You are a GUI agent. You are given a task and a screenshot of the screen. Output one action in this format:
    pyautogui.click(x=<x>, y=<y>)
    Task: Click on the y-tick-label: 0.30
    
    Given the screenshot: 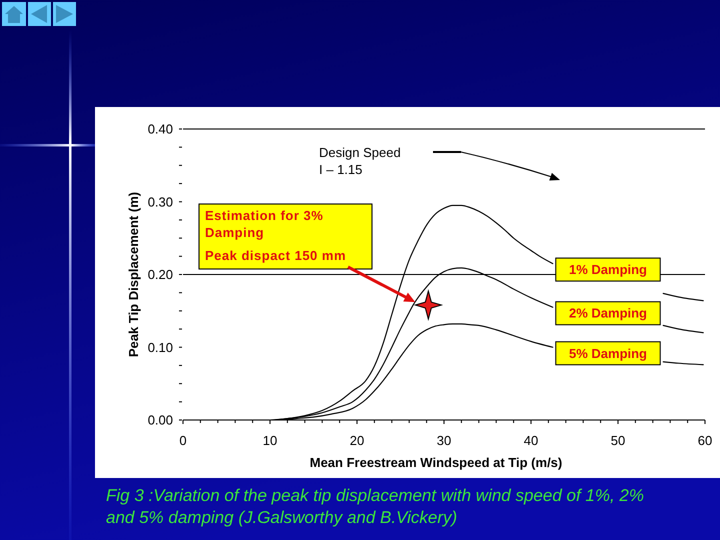 What is the action you would take?
    pyautogui.click(x=160, y=202)
    